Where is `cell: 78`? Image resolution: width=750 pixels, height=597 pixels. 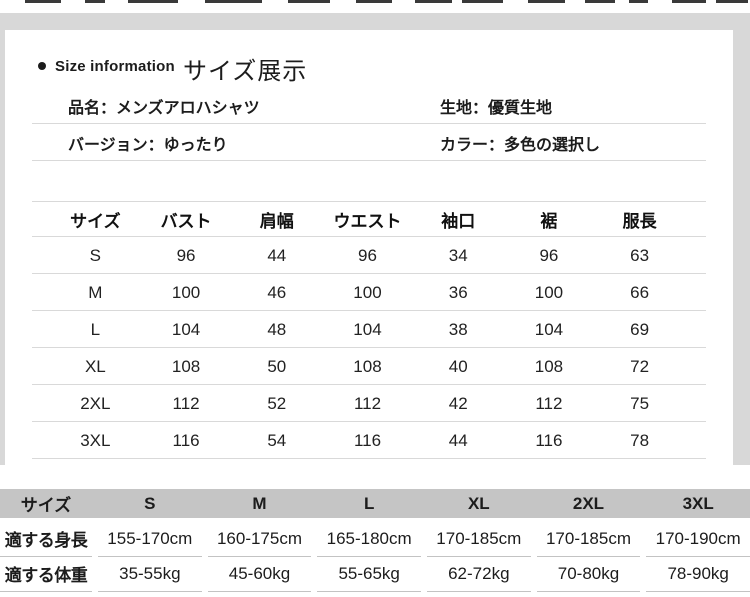 cell: 78 is located at coordinates (640, 440).